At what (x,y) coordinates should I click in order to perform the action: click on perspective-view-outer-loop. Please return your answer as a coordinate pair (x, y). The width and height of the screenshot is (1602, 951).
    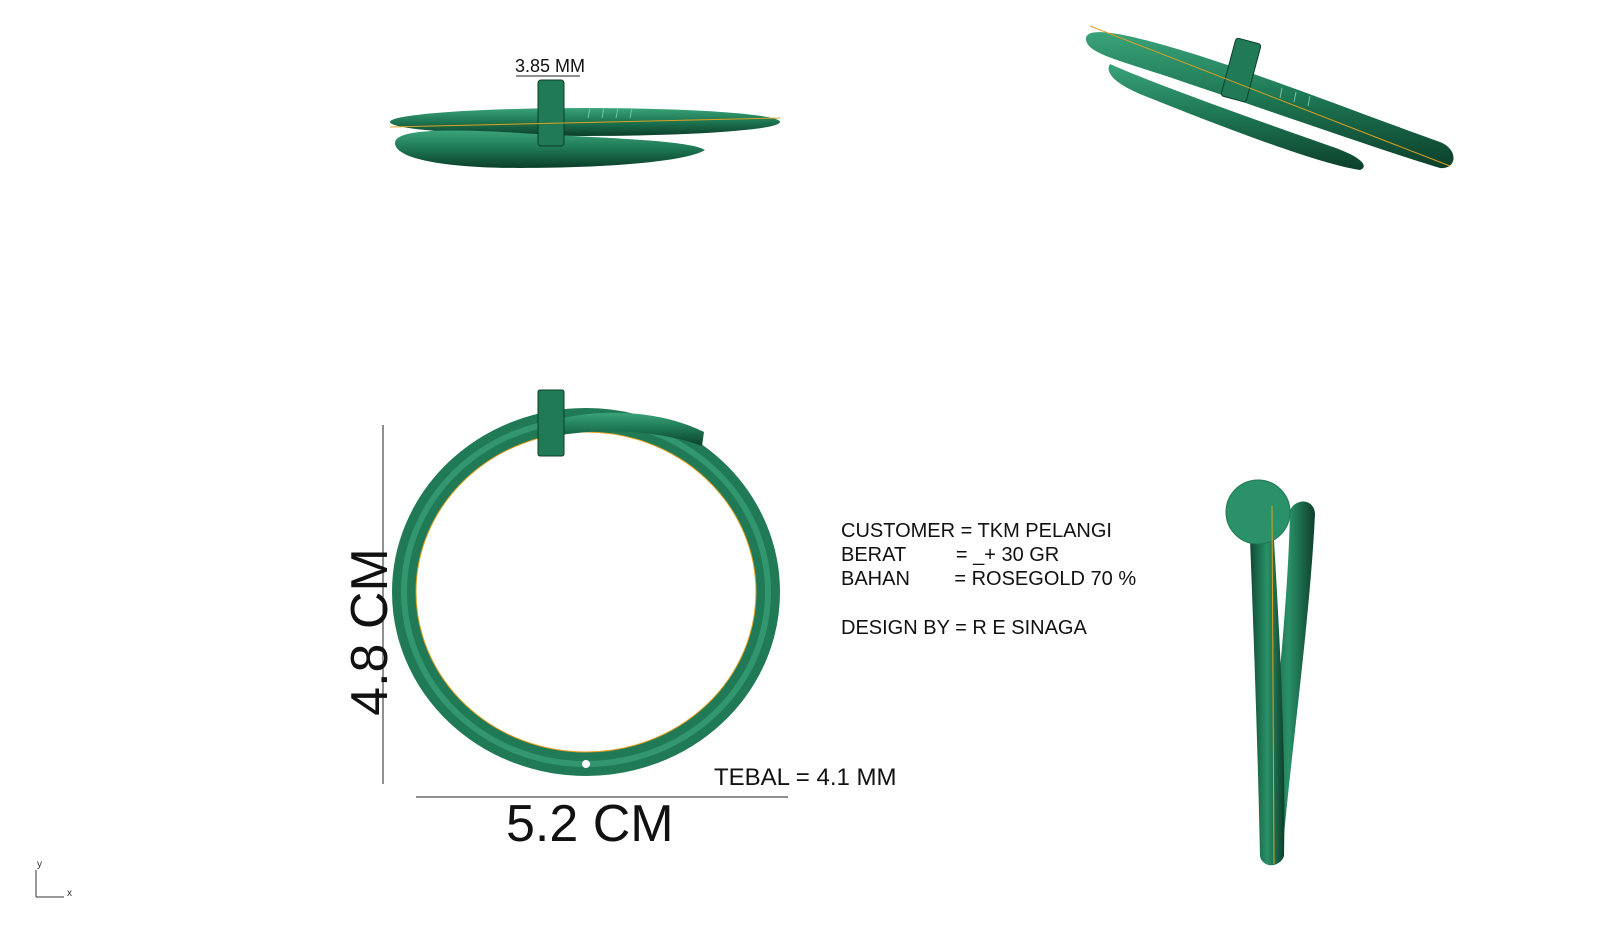
    Looking at the image, I should click on (1269, 100).